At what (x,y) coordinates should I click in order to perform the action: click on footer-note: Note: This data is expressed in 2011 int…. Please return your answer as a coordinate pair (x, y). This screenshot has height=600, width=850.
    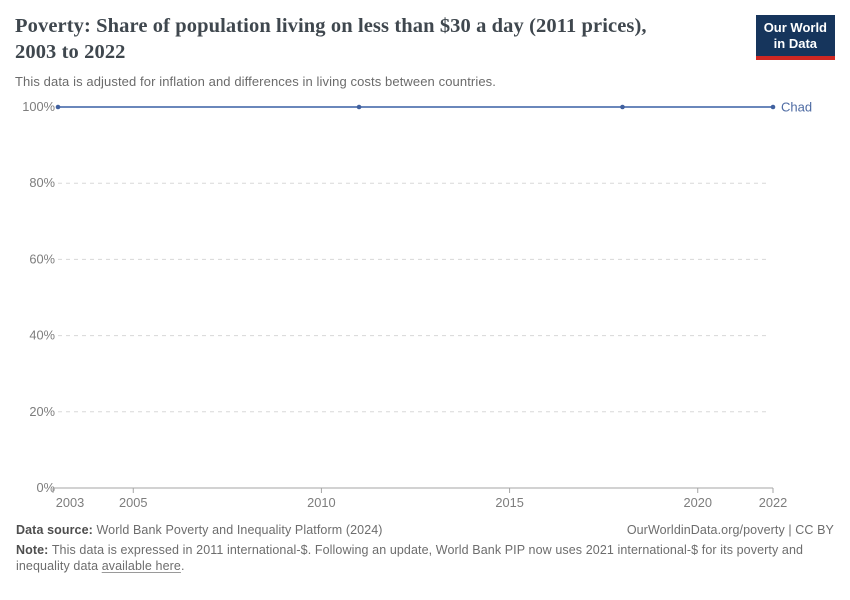
    Looking at the image, I should click on (425, 558).